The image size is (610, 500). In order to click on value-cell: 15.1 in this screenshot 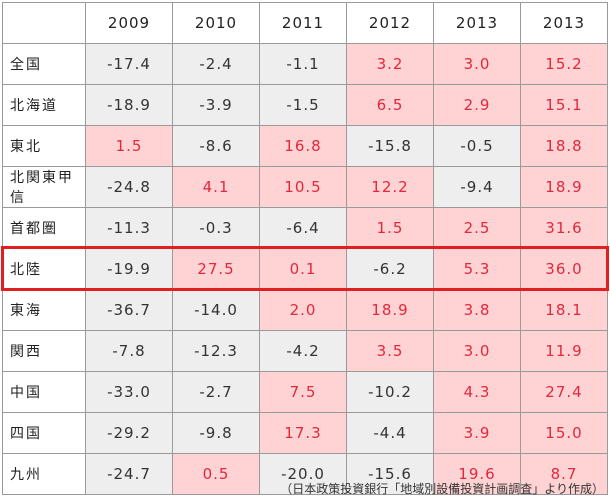, I will do `click(564, 105)`.